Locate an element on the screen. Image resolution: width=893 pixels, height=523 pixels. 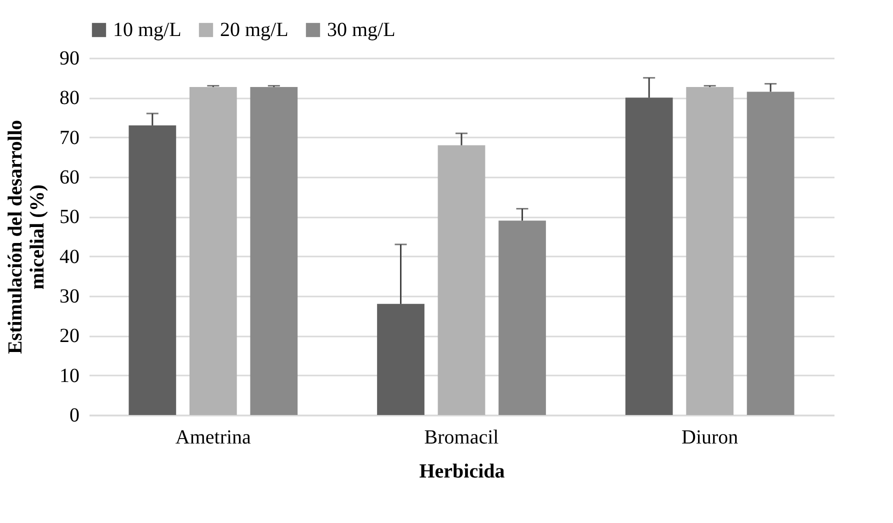
y-tick-label: 0 is located at coordinates (75, 415).